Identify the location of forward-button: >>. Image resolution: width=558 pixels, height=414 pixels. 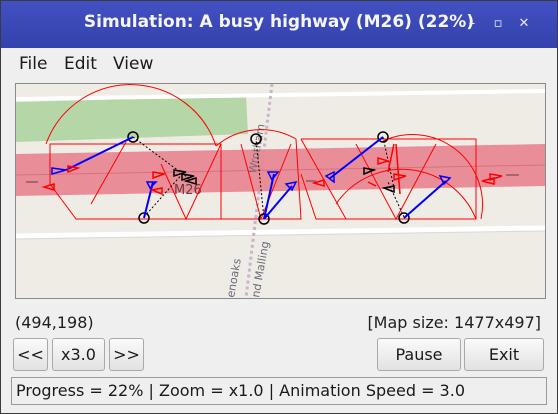
(126, 354).